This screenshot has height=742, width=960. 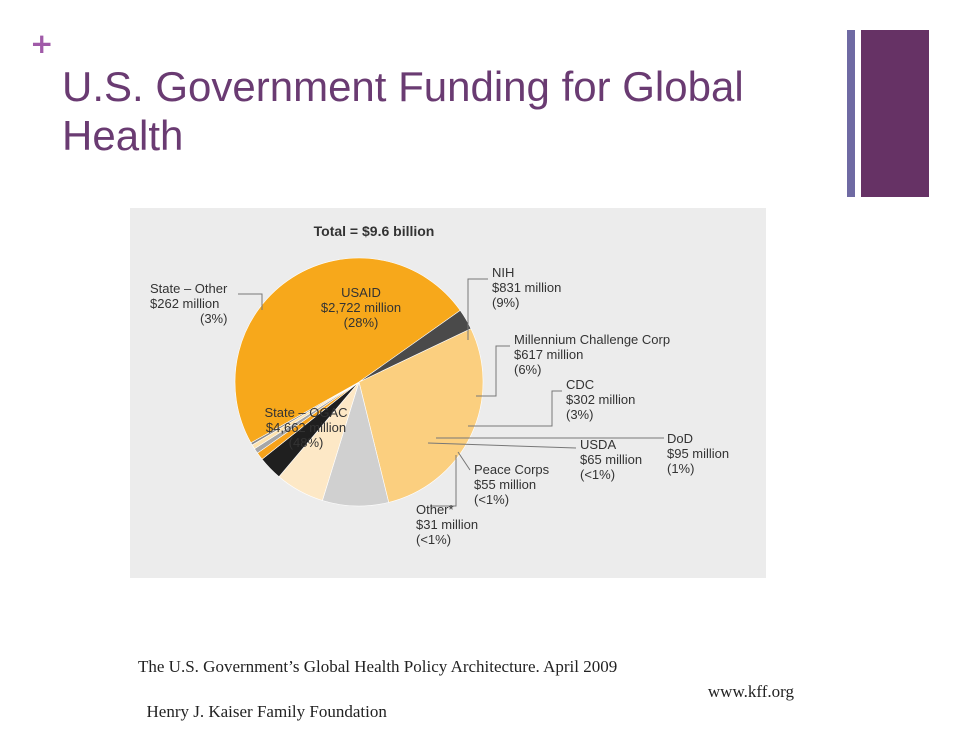 What do you see at coordinates (580, 384) in the screenshot?
I see `slice-label-cdc-line-1: CDC` at bounding box center [580, 384].